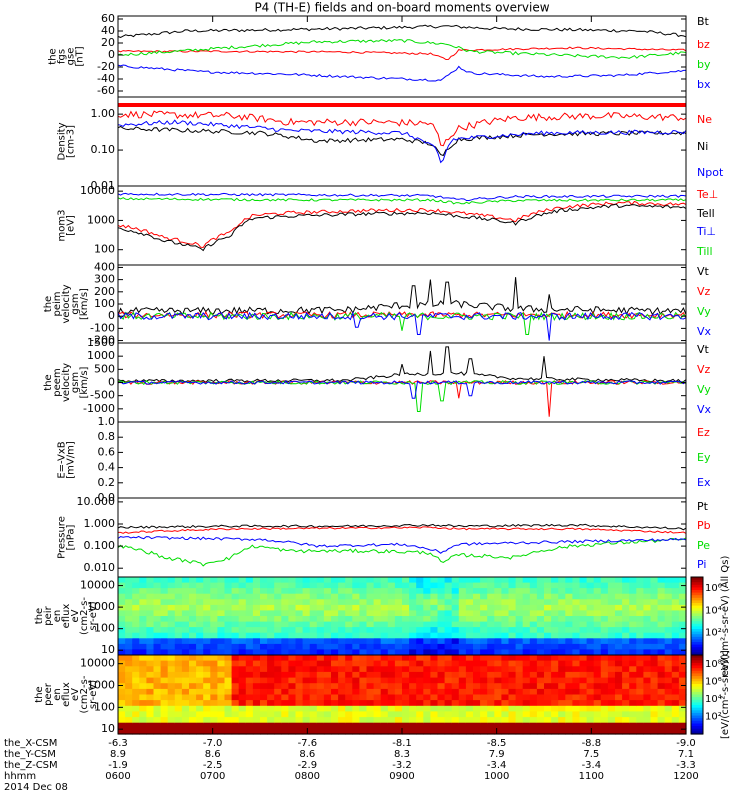 Image resolution: width=750 pixels, height=800 pixels. Describe the element at coordinates (697, 694) in the screenshot. I see `colorbar-frame` at that location.